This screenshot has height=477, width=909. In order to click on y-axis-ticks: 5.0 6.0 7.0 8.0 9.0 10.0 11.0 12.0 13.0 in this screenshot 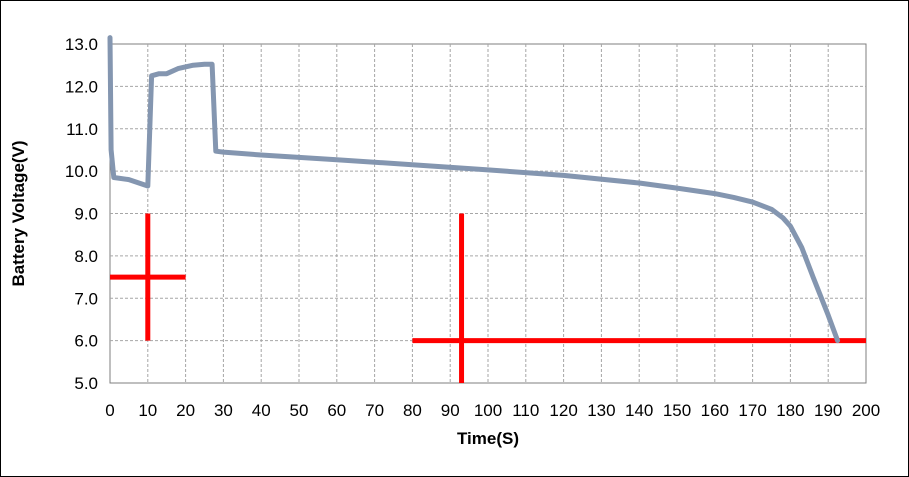, I will do `click(81, 214)`.